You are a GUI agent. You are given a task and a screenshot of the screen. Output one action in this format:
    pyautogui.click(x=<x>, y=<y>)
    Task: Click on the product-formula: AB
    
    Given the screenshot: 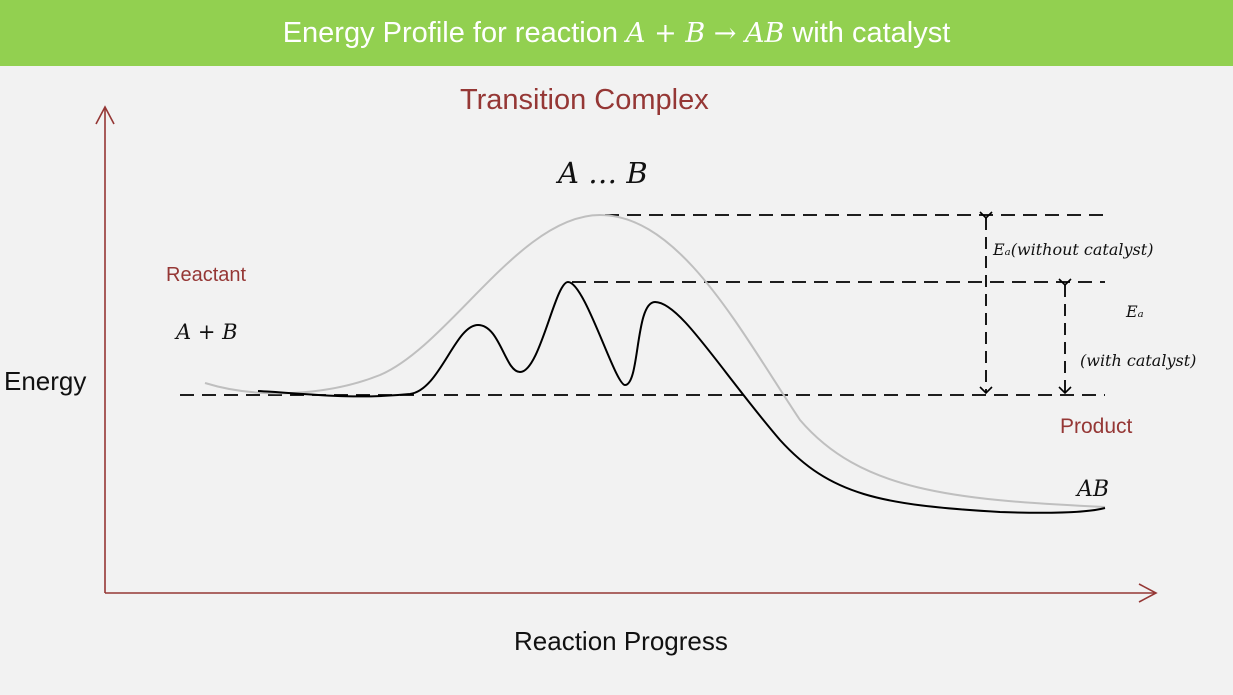 What is the action you would take?
    pyautogui.click(x=1093, y=489)
    